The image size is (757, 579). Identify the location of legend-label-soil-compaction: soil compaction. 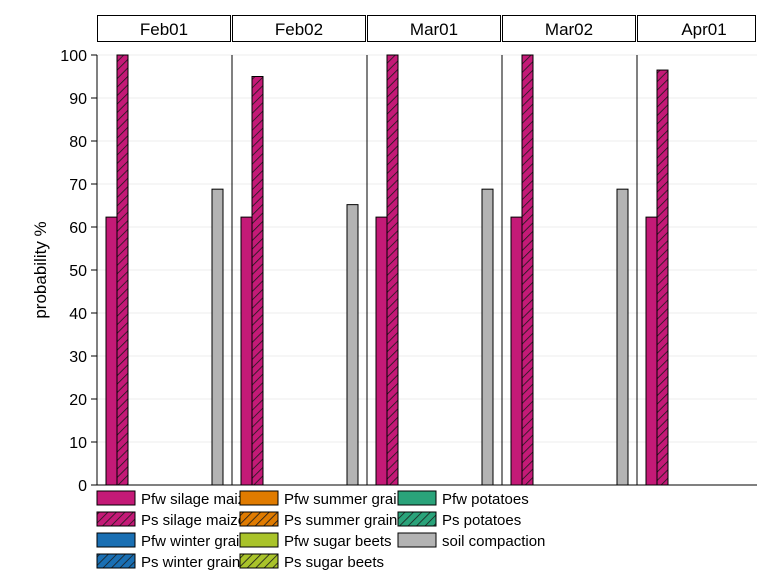
(493, 541).